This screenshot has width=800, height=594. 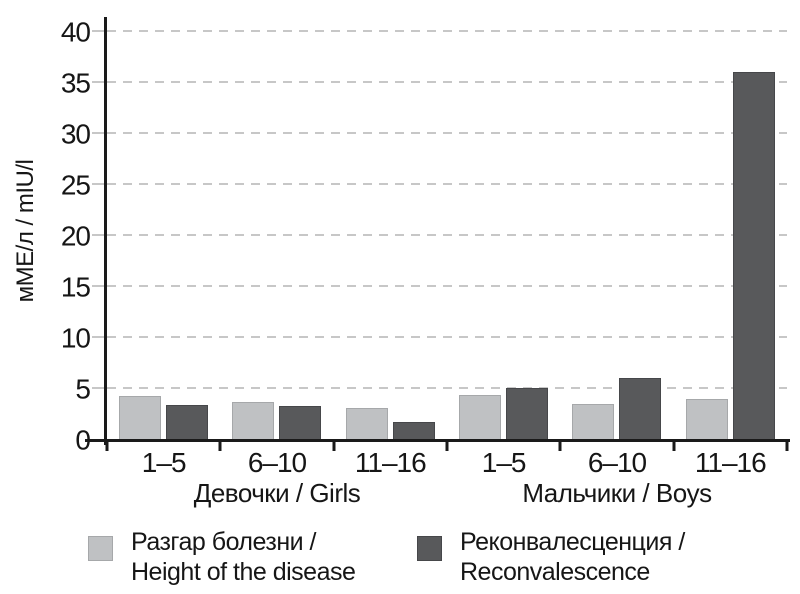 I want to click on legend-label: Разгар болезни / Height of the disease, so click(x=243, y=557).